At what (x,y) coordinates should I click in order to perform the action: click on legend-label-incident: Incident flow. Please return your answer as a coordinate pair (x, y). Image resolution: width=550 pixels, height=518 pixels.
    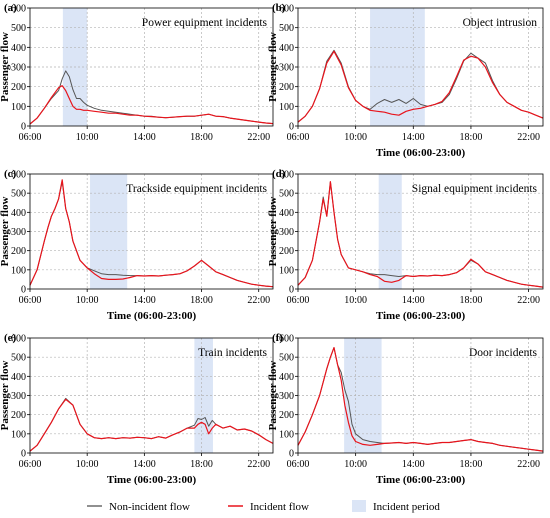
    Looking at the image, I should click on (279, 507).